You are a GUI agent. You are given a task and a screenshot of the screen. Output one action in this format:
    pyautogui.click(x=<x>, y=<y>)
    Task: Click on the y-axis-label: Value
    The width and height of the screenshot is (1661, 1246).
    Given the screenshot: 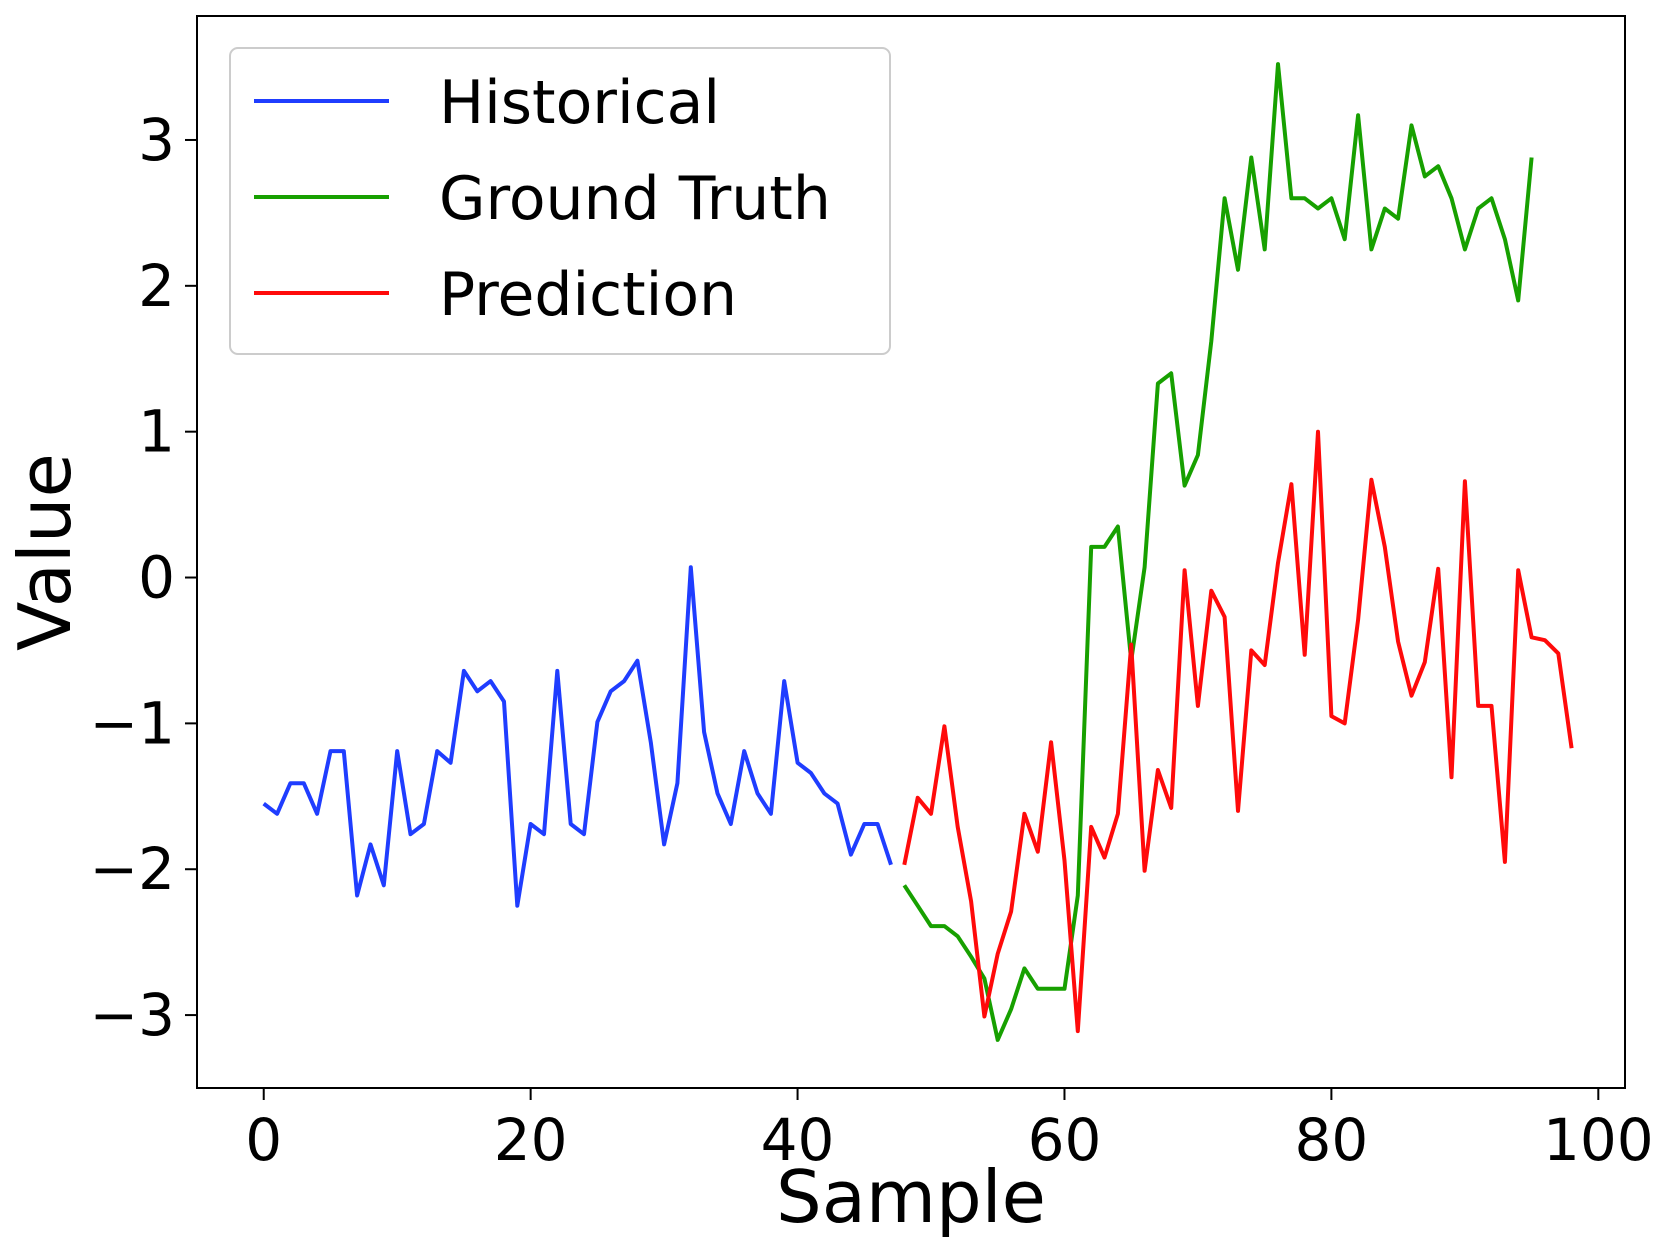 What is the action you would take?
    pyautogui.click(x=45, y=552)
    